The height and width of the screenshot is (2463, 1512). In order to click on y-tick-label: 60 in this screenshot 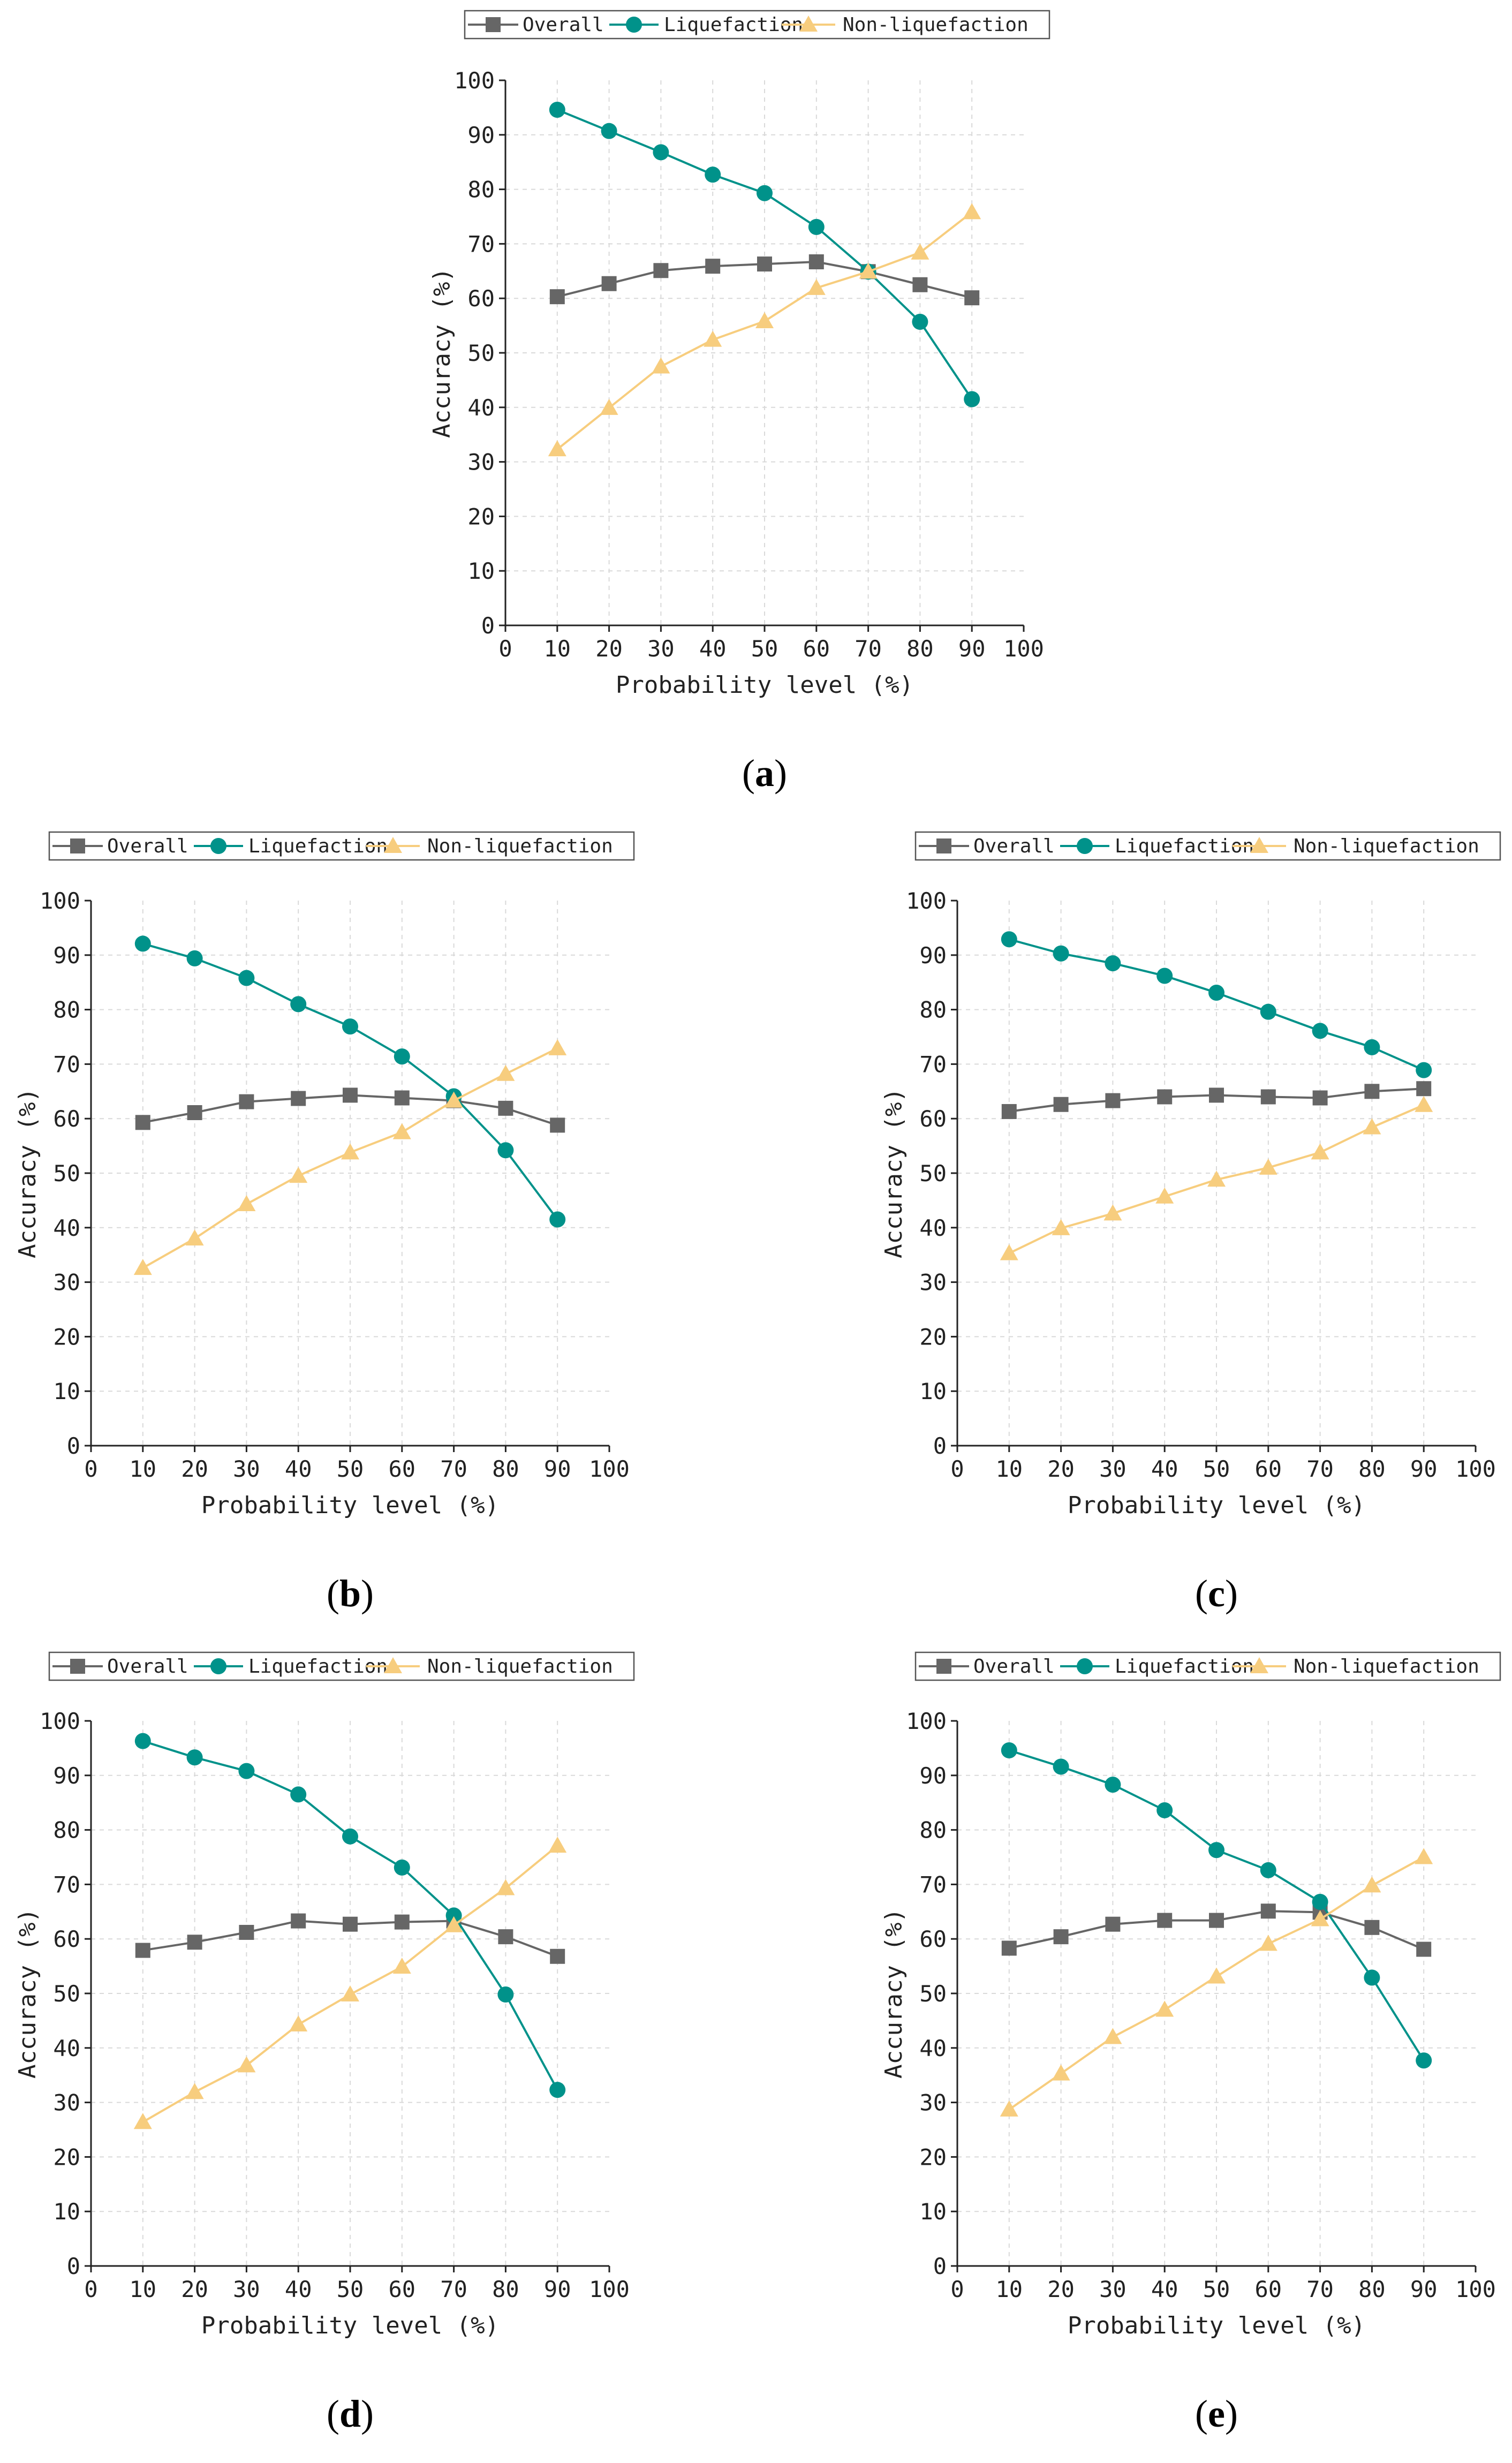, I will do `click(66, 1939)`.